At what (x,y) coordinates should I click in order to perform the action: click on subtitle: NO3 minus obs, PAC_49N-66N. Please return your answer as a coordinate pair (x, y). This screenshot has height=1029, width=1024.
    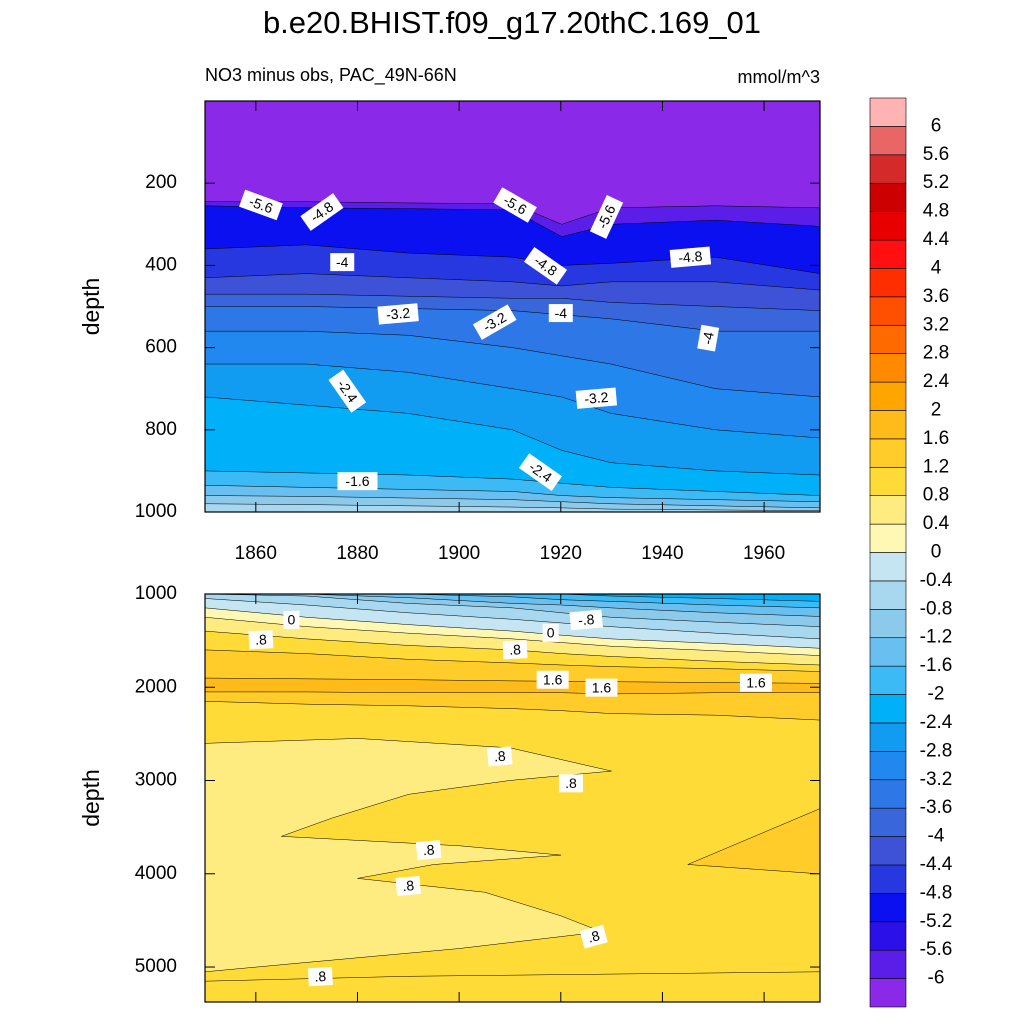
    Looking at the image, I should click on (331, 75).